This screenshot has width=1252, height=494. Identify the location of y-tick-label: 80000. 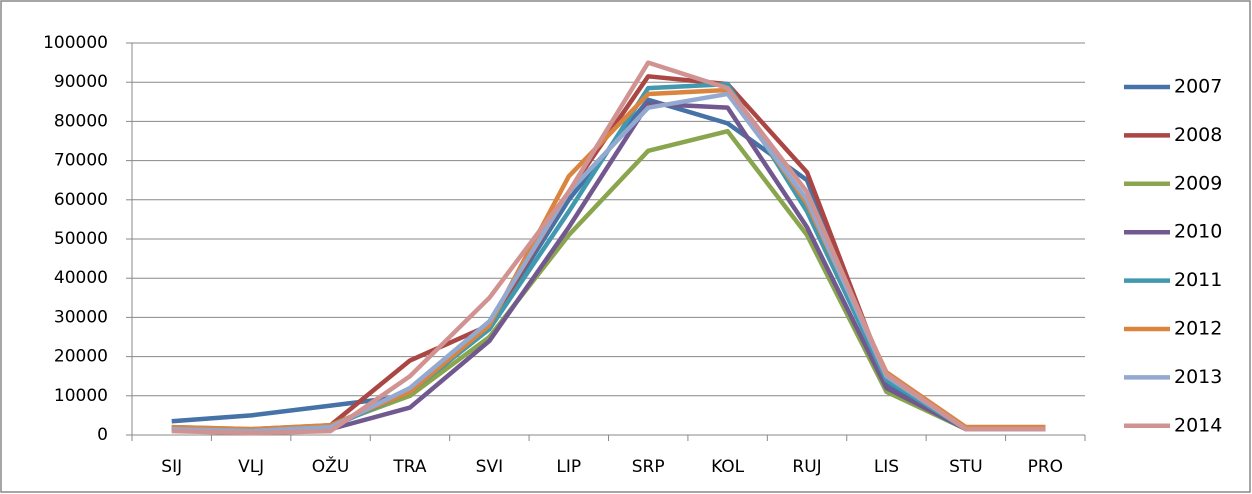
(81, 121).